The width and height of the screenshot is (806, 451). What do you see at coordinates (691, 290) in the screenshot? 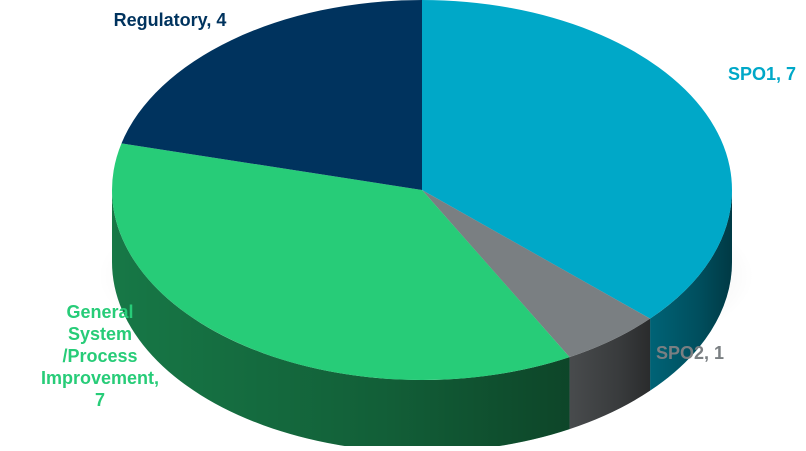
I see `pie-side-spo1` at bounding box center [691, 290].